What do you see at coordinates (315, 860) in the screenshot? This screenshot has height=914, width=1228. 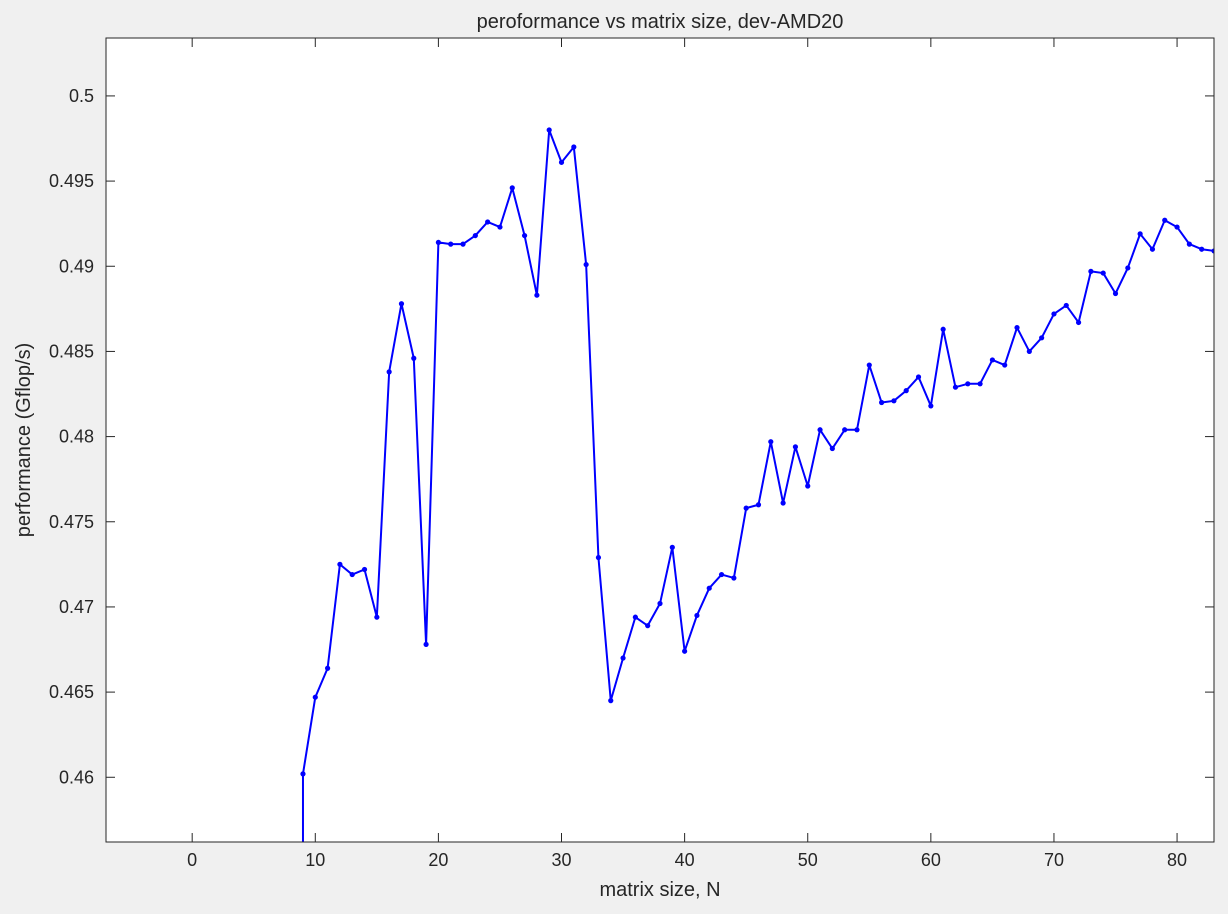 I see `x-tick-label: 10` at bounding box center [315, 860].